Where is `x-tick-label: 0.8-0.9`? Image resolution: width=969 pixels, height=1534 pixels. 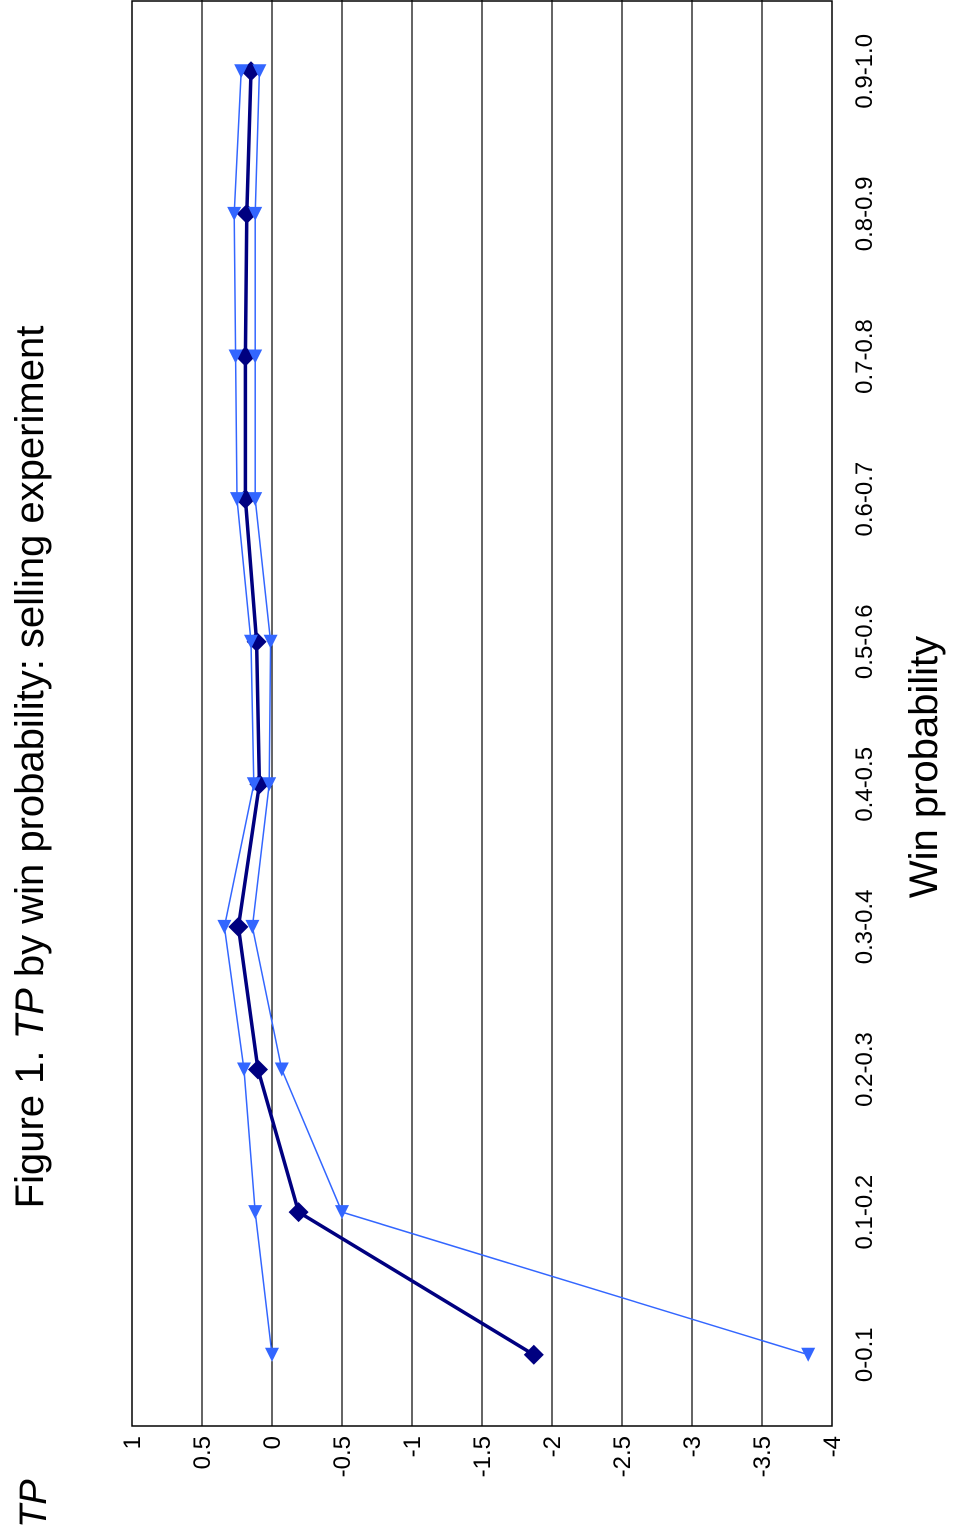
x-tick-label: 0.8-0.9 is located at coordinates (864, 214).